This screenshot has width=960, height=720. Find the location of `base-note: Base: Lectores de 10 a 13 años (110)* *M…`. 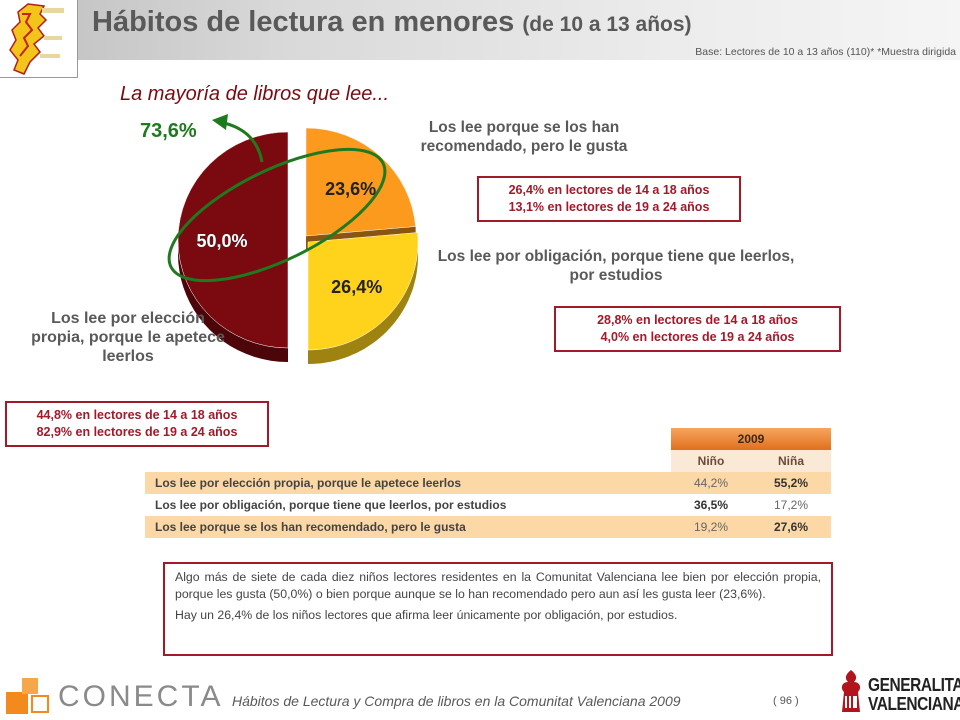

base-note: Base: Lectores de 10 a 13 años (110)* *M… is located at coordinates (825, 52).